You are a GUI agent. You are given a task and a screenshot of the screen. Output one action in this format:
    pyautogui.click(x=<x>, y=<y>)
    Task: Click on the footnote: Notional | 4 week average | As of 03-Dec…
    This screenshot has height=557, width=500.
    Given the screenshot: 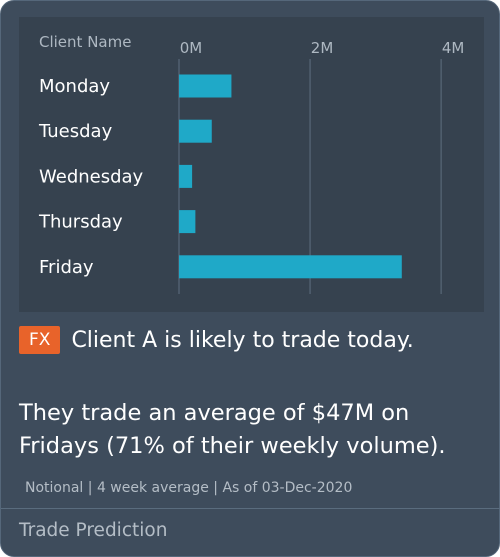 What is the action you would take?
    pyautogui.click(x=189, y=488)
    